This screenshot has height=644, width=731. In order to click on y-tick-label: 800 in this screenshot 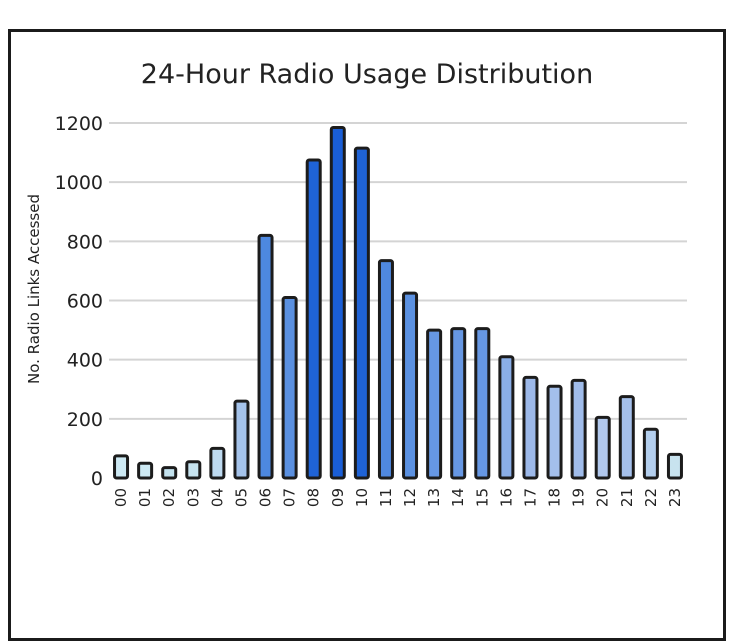, I will do `click(85, 242)`.